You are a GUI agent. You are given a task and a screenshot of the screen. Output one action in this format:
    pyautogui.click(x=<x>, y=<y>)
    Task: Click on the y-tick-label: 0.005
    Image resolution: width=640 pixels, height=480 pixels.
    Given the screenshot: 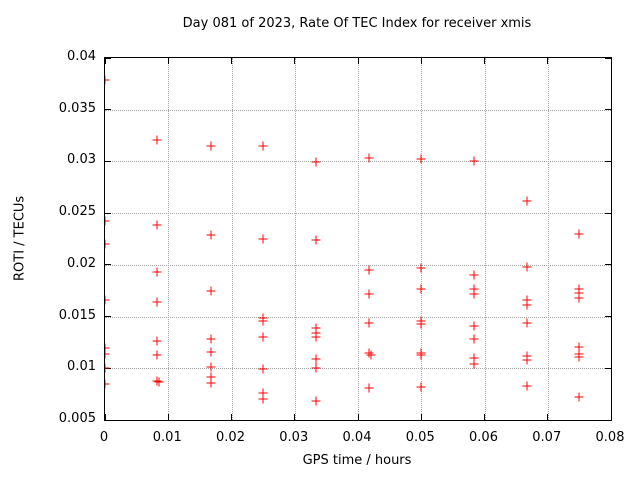 What is the action you would take?
    pyautogui.click(x=77, y=418)
    